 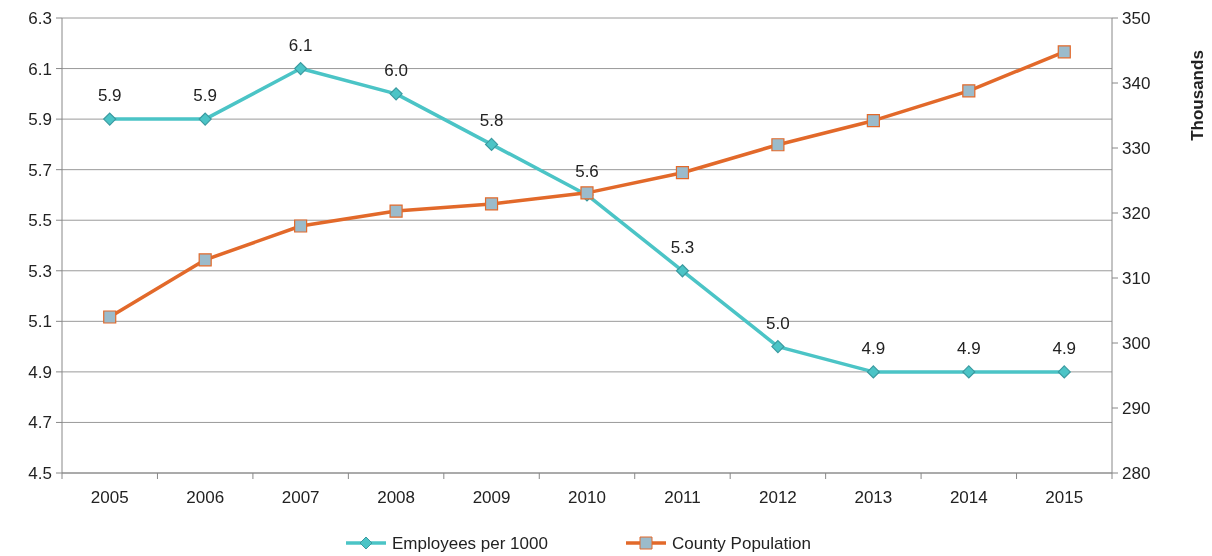 I want to click on y2-tick-label: 290, so click(x=1136, y=408).